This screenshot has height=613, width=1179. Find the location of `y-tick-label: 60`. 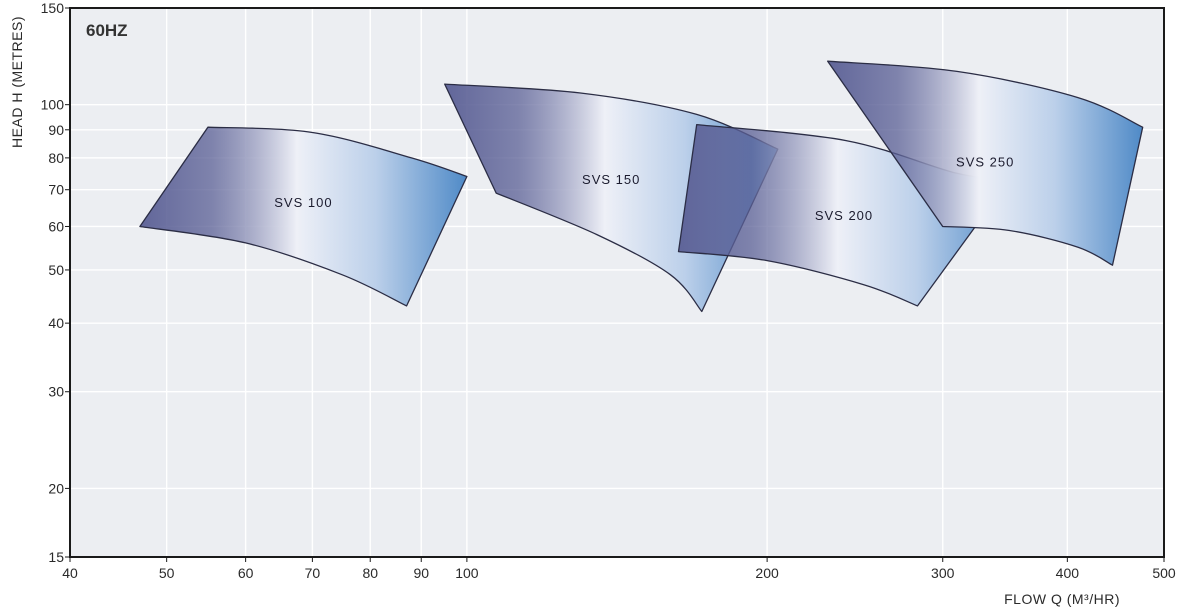

y-tick-label: 60 is located at coordinates (56, 226).